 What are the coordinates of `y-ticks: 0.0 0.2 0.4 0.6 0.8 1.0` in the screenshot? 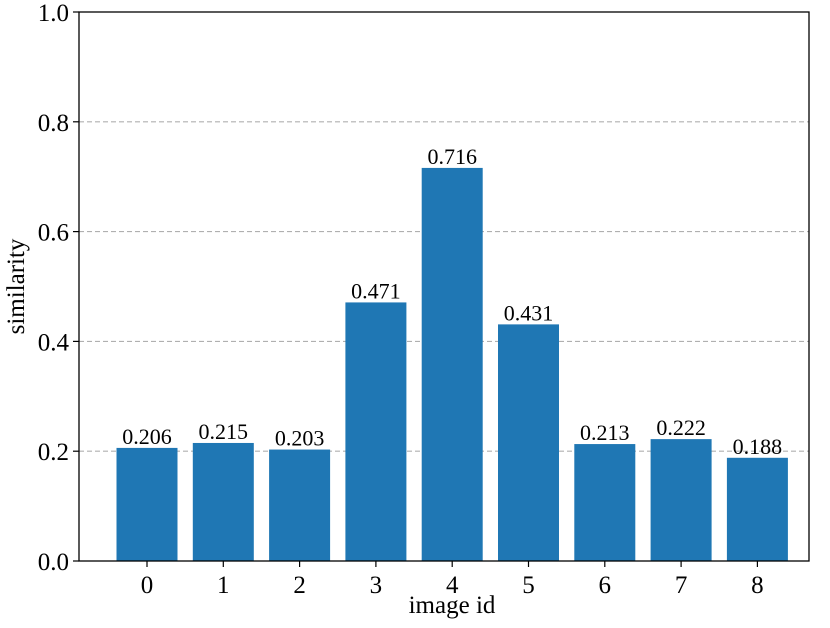 It's located at (58, 288).